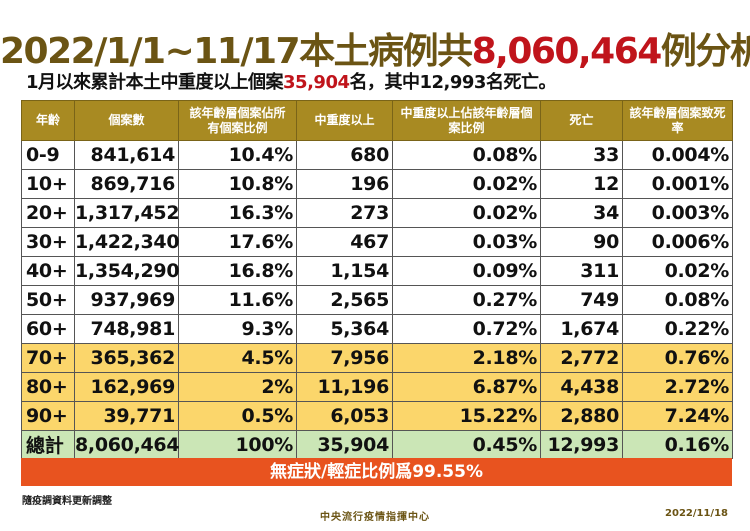 This screenshot has height=531, width=750. Describe the element at coordinates (316, 82) in the screenshot. I see `subtitle-severe: 35,904` at that location.